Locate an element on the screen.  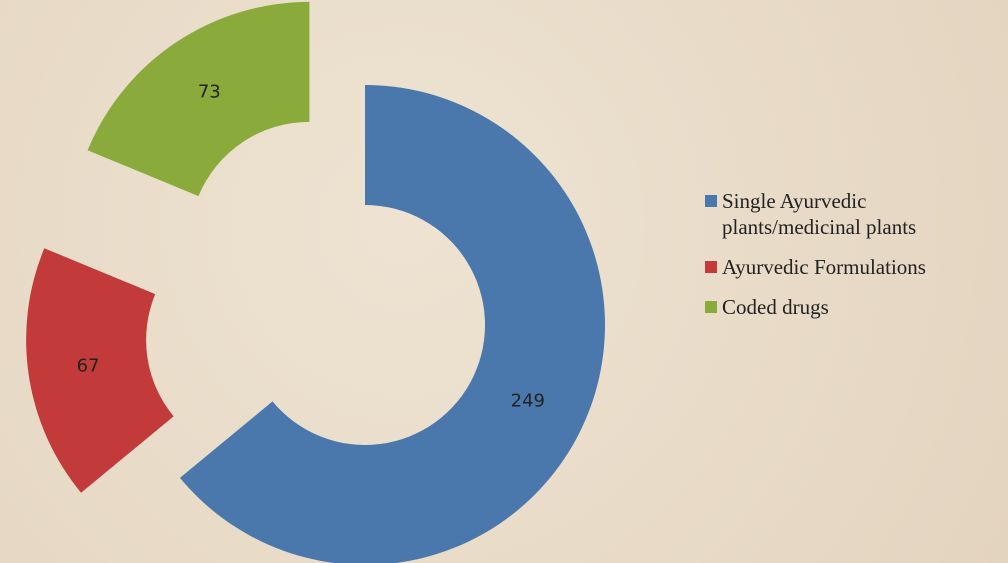
legend-item: Coded drugs is located at coordinates (855, 307).